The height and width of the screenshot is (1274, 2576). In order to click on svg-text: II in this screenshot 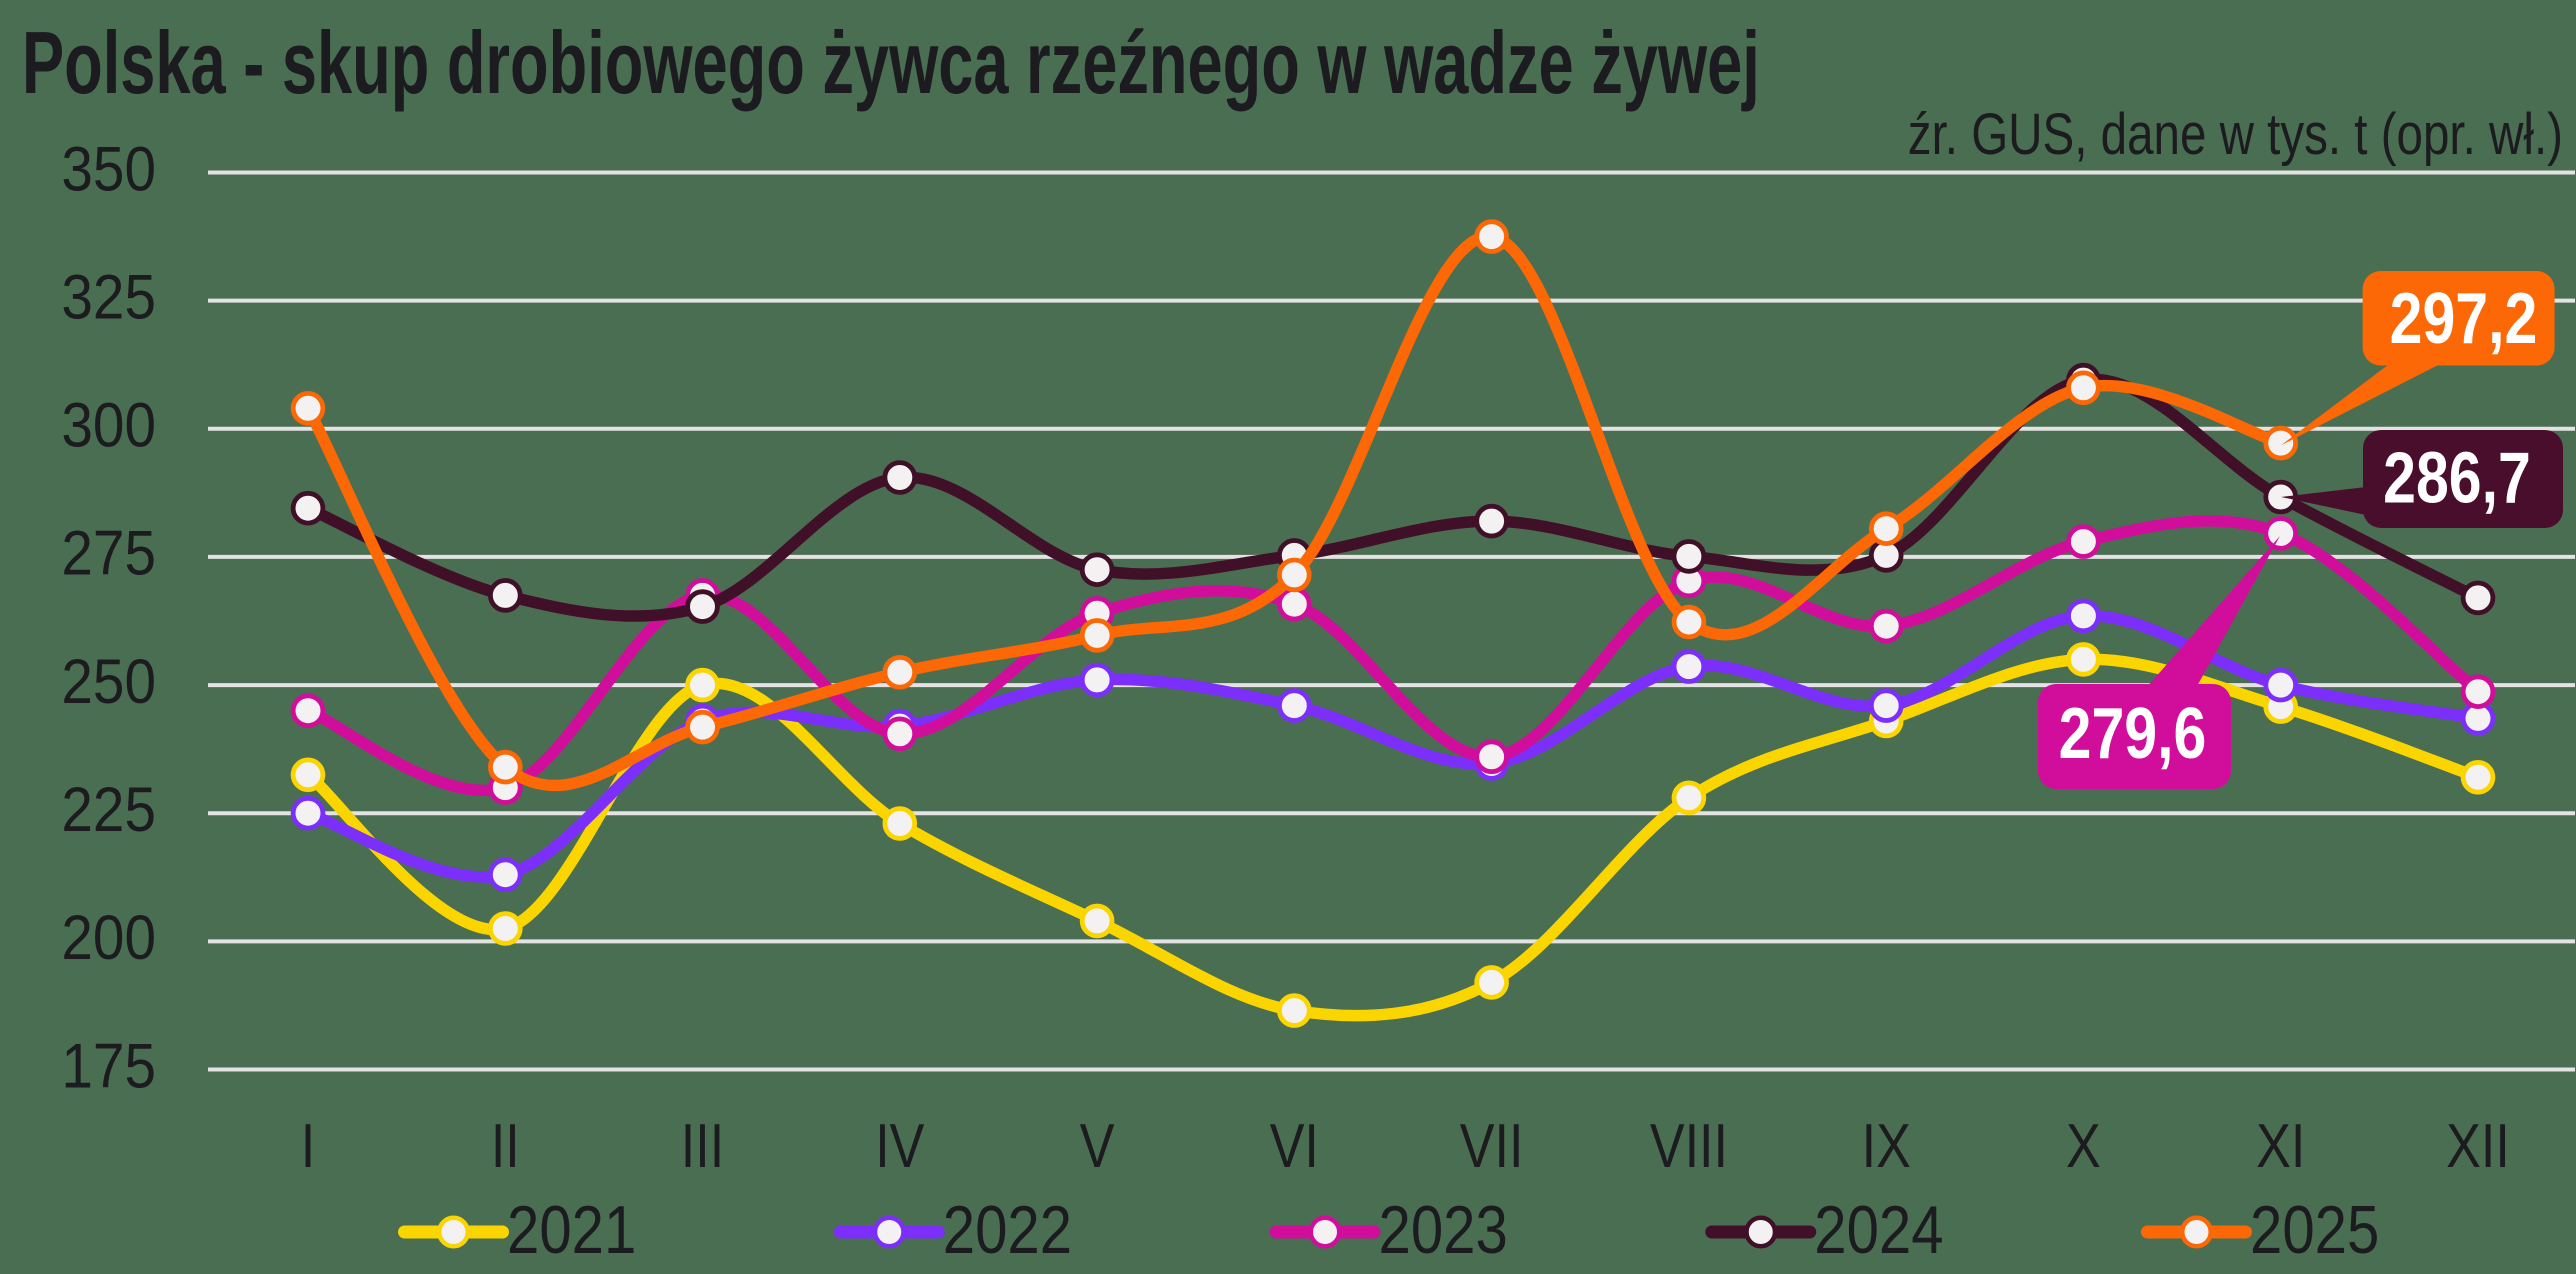, I will do `click(505, 1146)`.